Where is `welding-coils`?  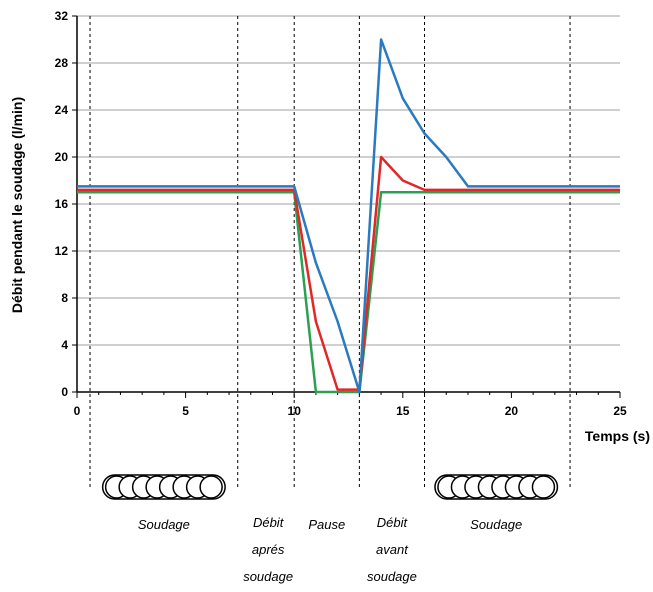 welding-coils is located at coordinates (330, 487).